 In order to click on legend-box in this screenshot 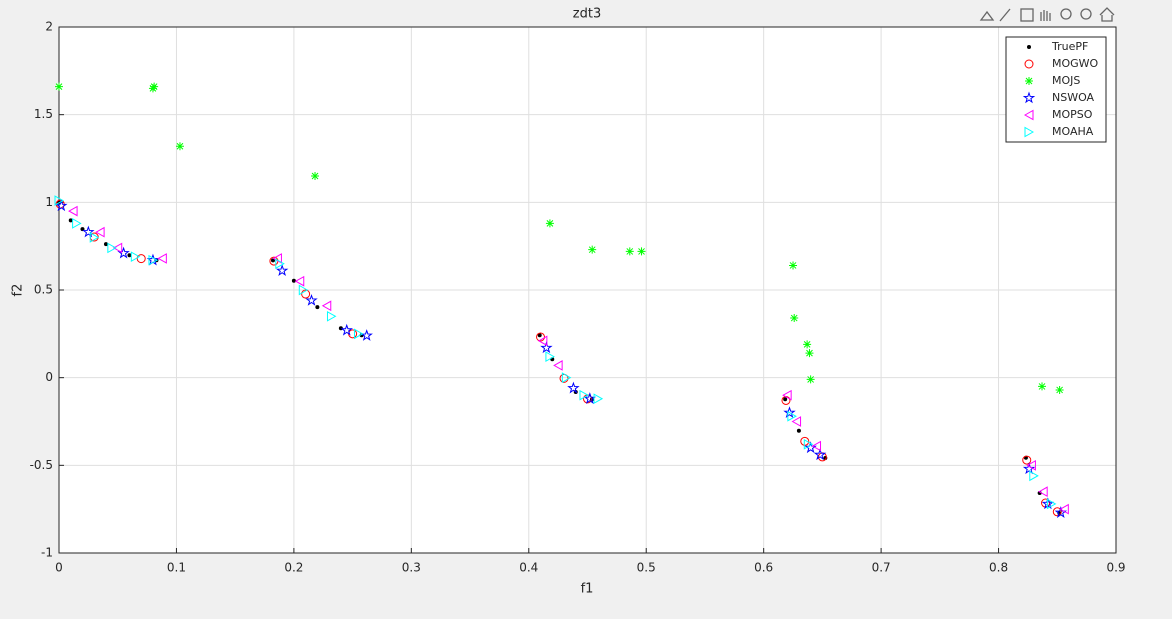, I will do `click(1056, 89)`.